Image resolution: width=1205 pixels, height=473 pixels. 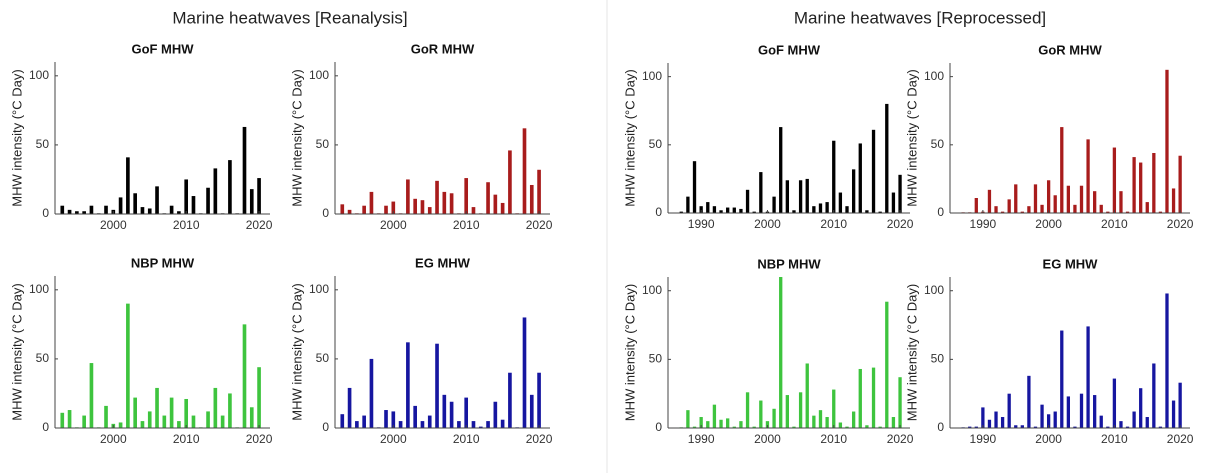 What do you see at coordinates (1070, 49) in the screenshot?
I see `chart-title: GoR MHW` at bounding box center [1070, 49].